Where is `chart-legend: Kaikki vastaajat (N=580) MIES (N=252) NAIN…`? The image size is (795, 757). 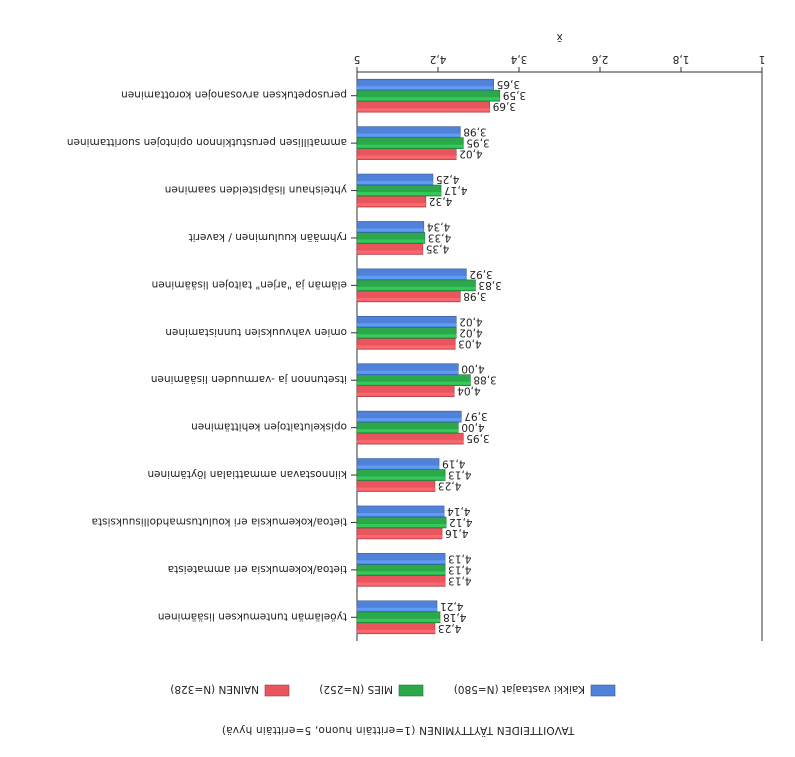
chart-legend: Kaikki vastaajat (N=580) MIES (N=252) NAIN… is located at coordinates (393, 690).